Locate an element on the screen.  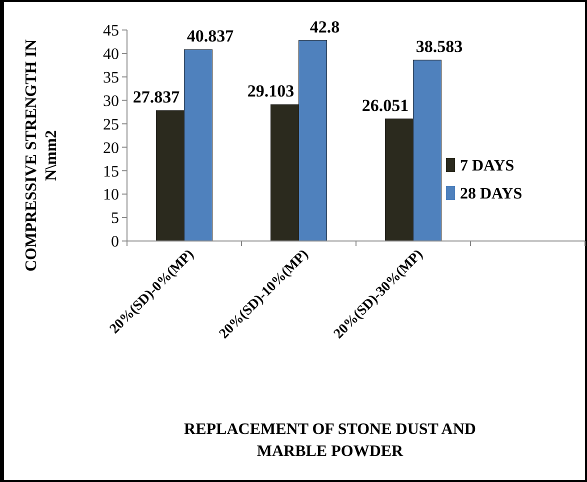
y-tick-label: 15 is located at coordinates (111, 171).